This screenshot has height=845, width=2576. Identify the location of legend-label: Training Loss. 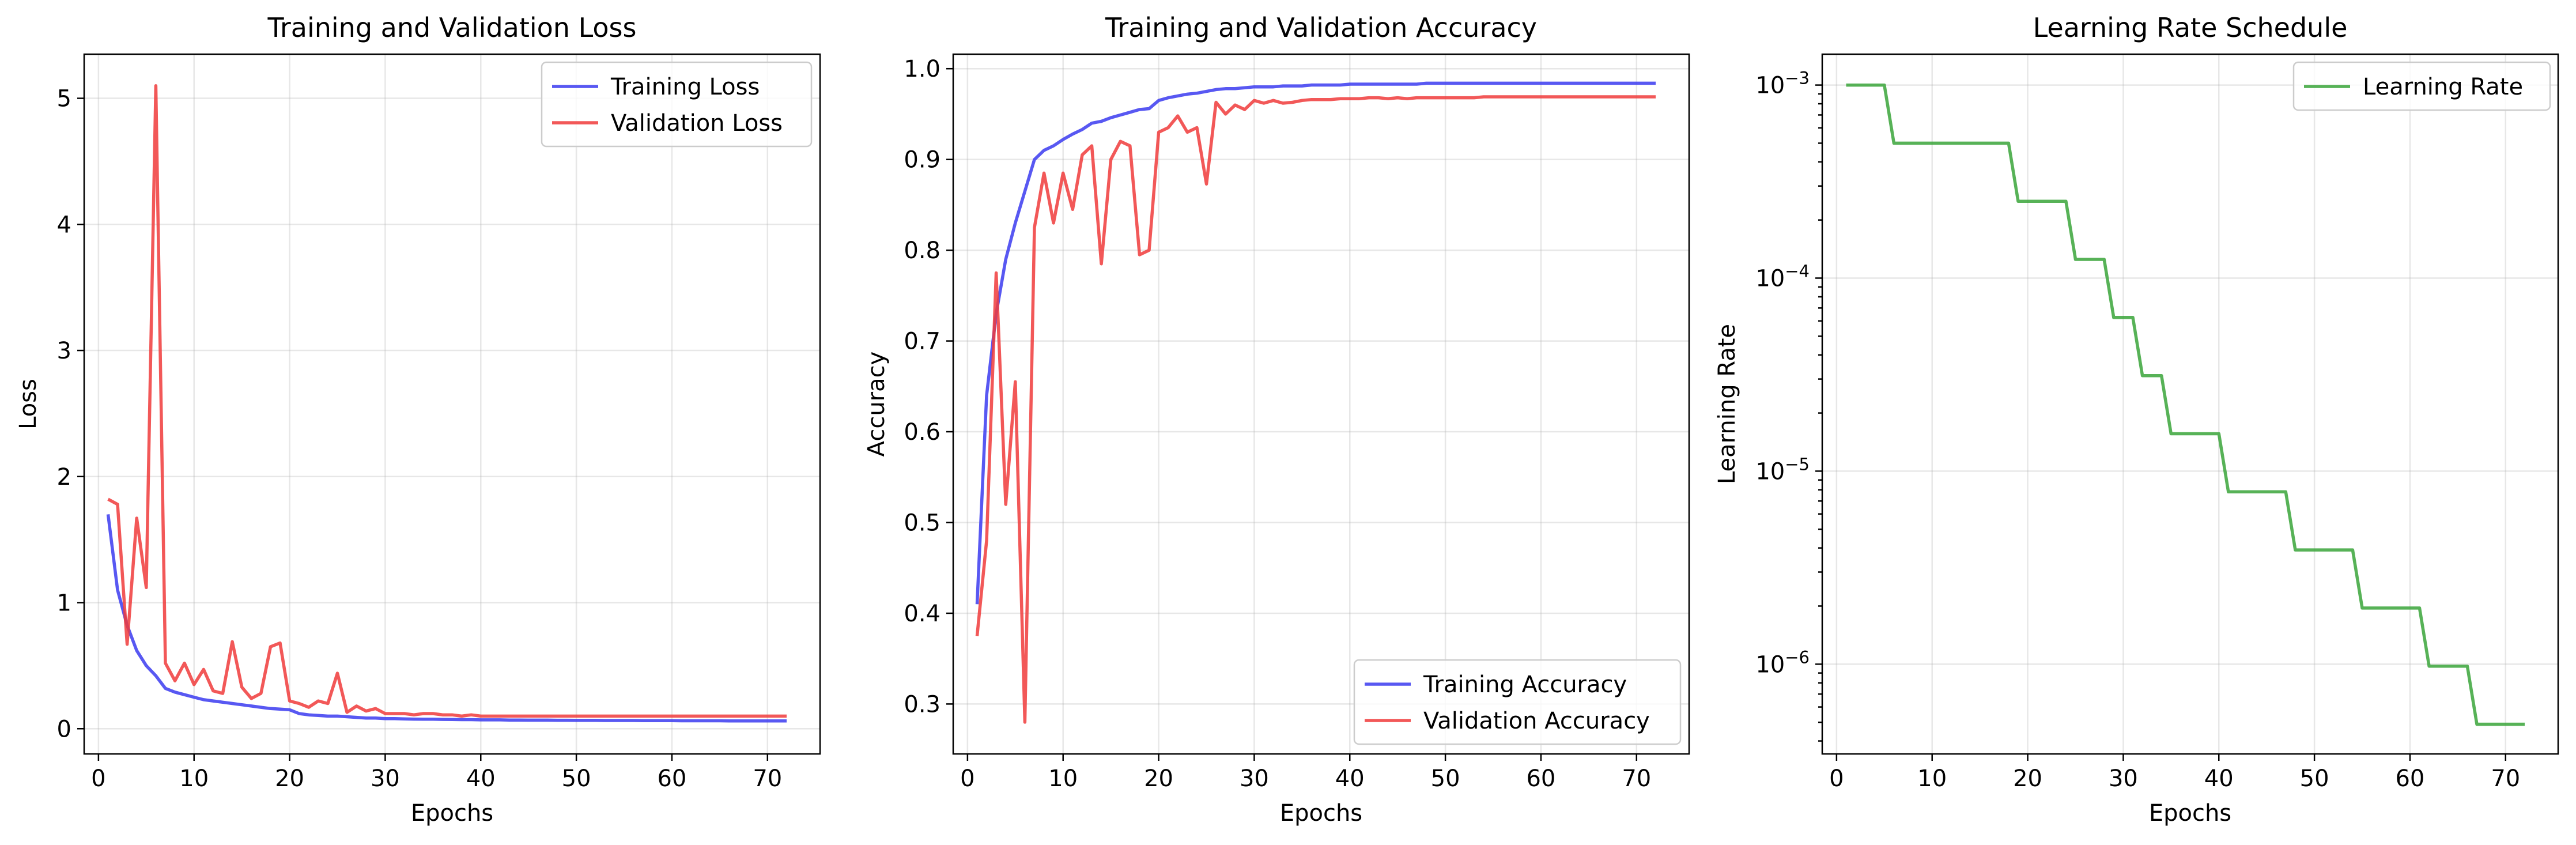
(685, 87).